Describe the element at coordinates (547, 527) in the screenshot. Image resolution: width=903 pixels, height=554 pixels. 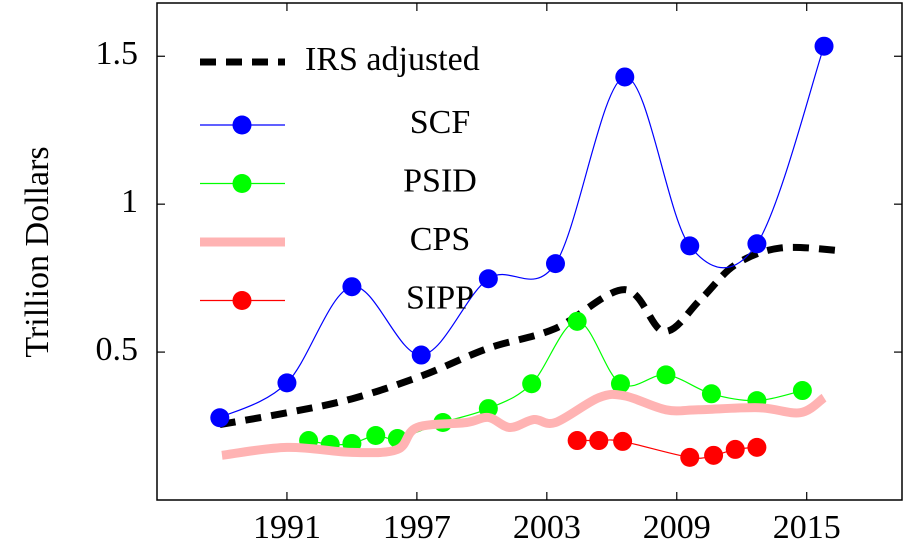
I see `x-tick-label: 2003` at that location.